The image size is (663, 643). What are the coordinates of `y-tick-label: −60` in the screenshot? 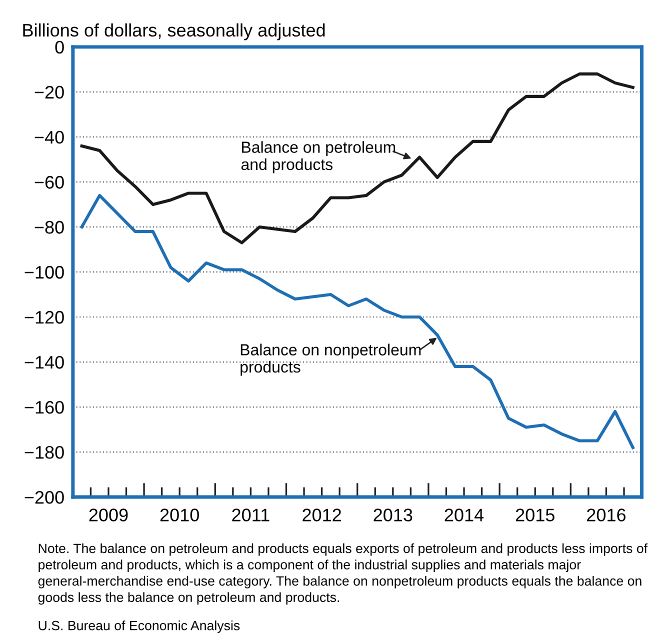 It's located at (49, 182).